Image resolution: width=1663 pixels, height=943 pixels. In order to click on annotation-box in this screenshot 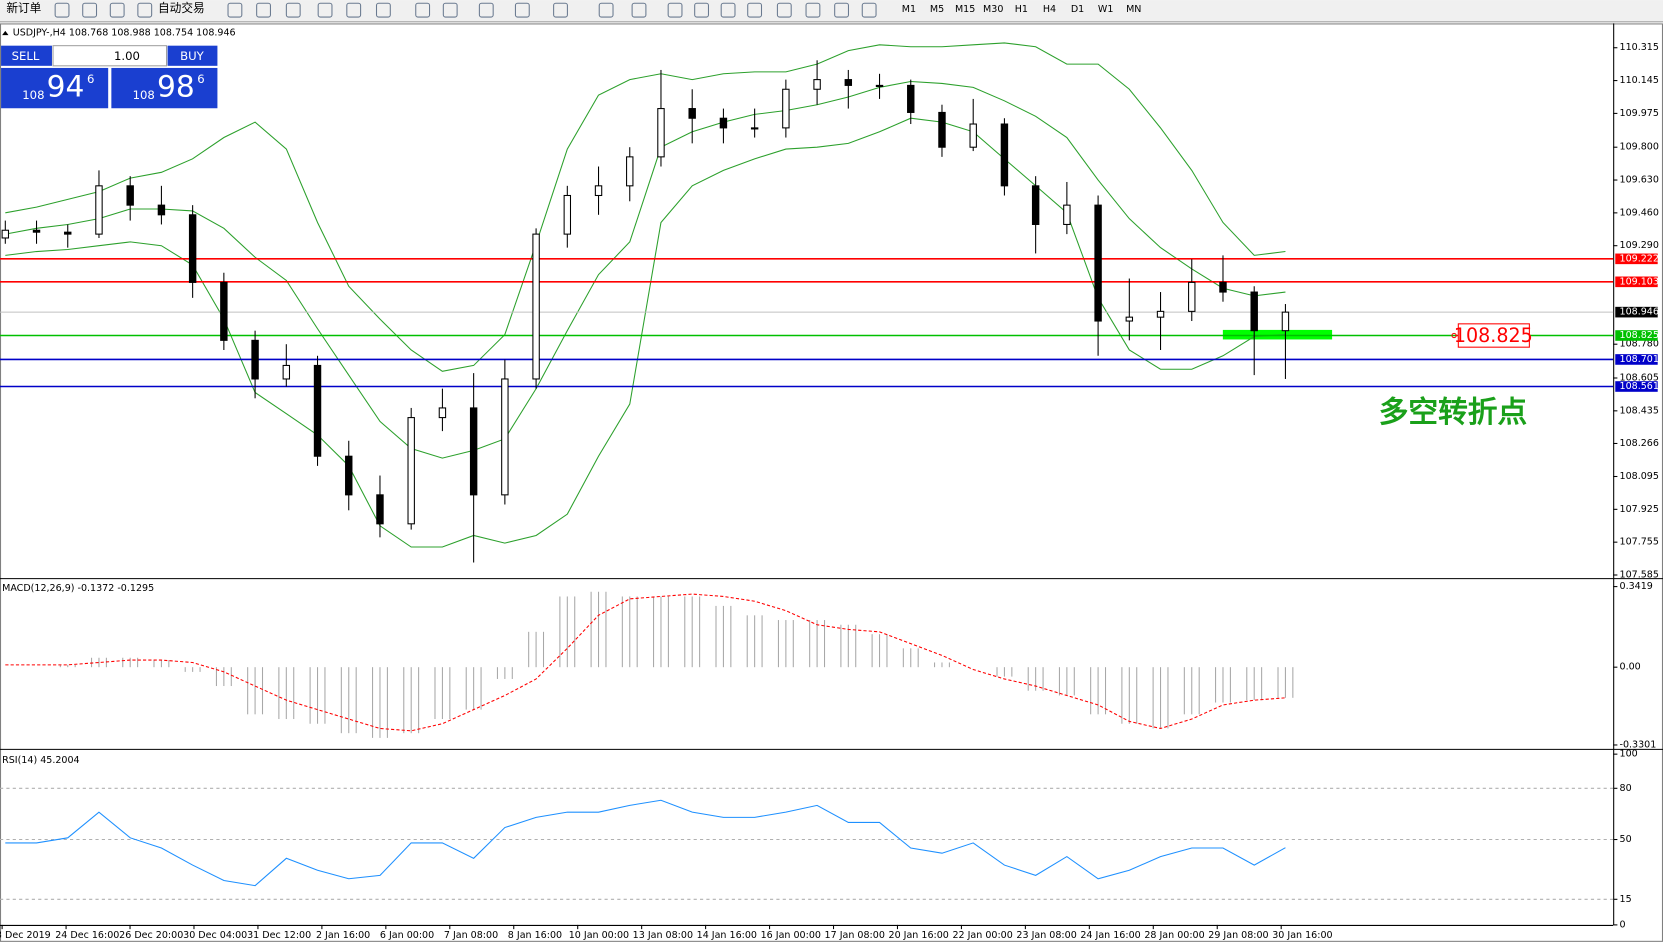, I will do `click(1493, 335)`.